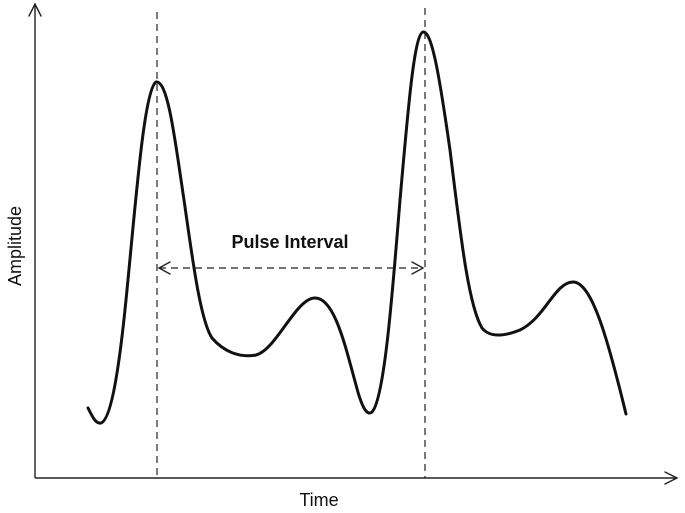 The width and height of the screenshot is (685, 513). Describe the element at coordinates (291, 268) in the screenshot. I see `pulse-interval-arrow` at that location.